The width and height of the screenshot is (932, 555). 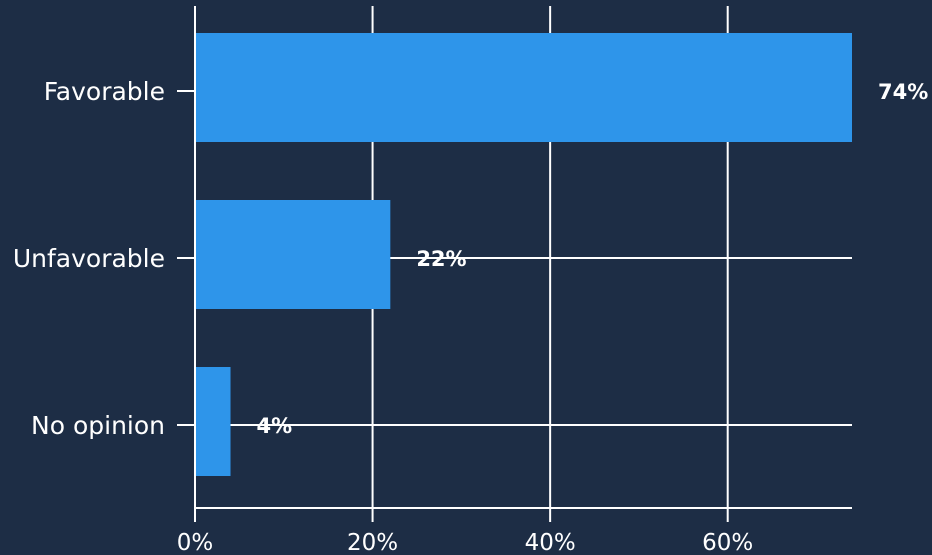 What do you see at coordinates (98, 425) in the screenshot?
I see `category-label: No opinion` at bounding box center [98, 425].